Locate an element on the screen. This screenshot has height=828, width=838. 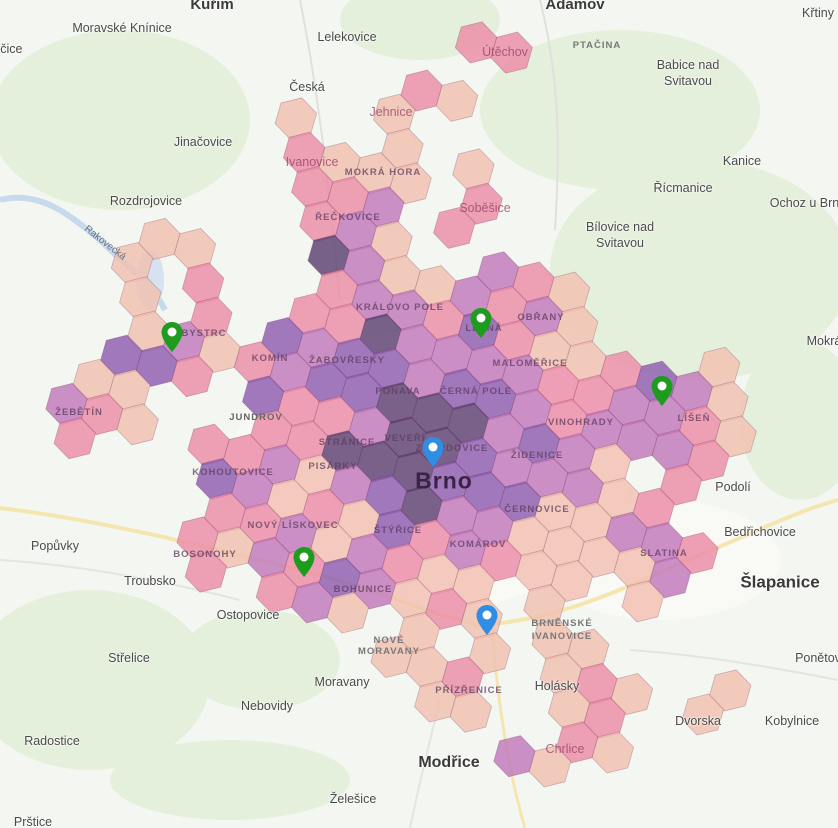
place-label: ŽEBĚTÍN is located at coordinates (79, 412).